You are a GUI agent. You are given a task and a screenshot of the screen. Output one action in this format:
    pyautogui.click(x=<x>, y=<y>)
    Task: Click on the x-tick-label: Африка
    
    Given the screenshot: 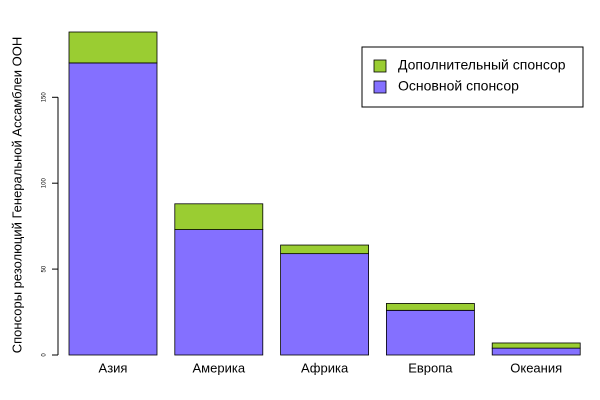 What is the action you would take?
    pyautogui.click(x=325, y=367)
    